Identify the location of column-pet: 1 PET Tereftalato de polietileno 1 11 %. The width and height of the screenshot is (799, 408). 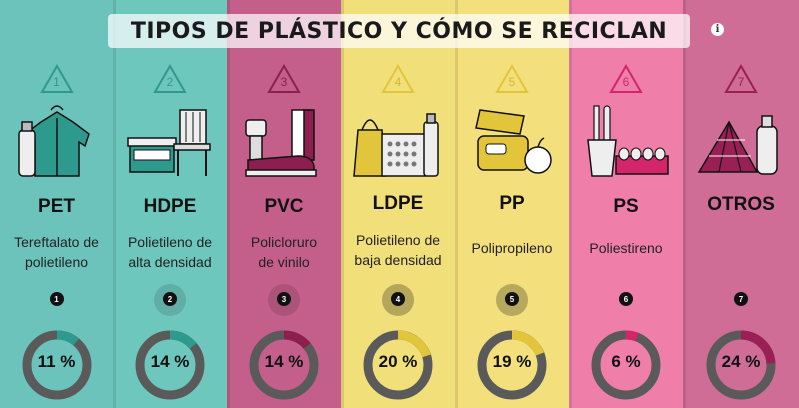
(56, 204).